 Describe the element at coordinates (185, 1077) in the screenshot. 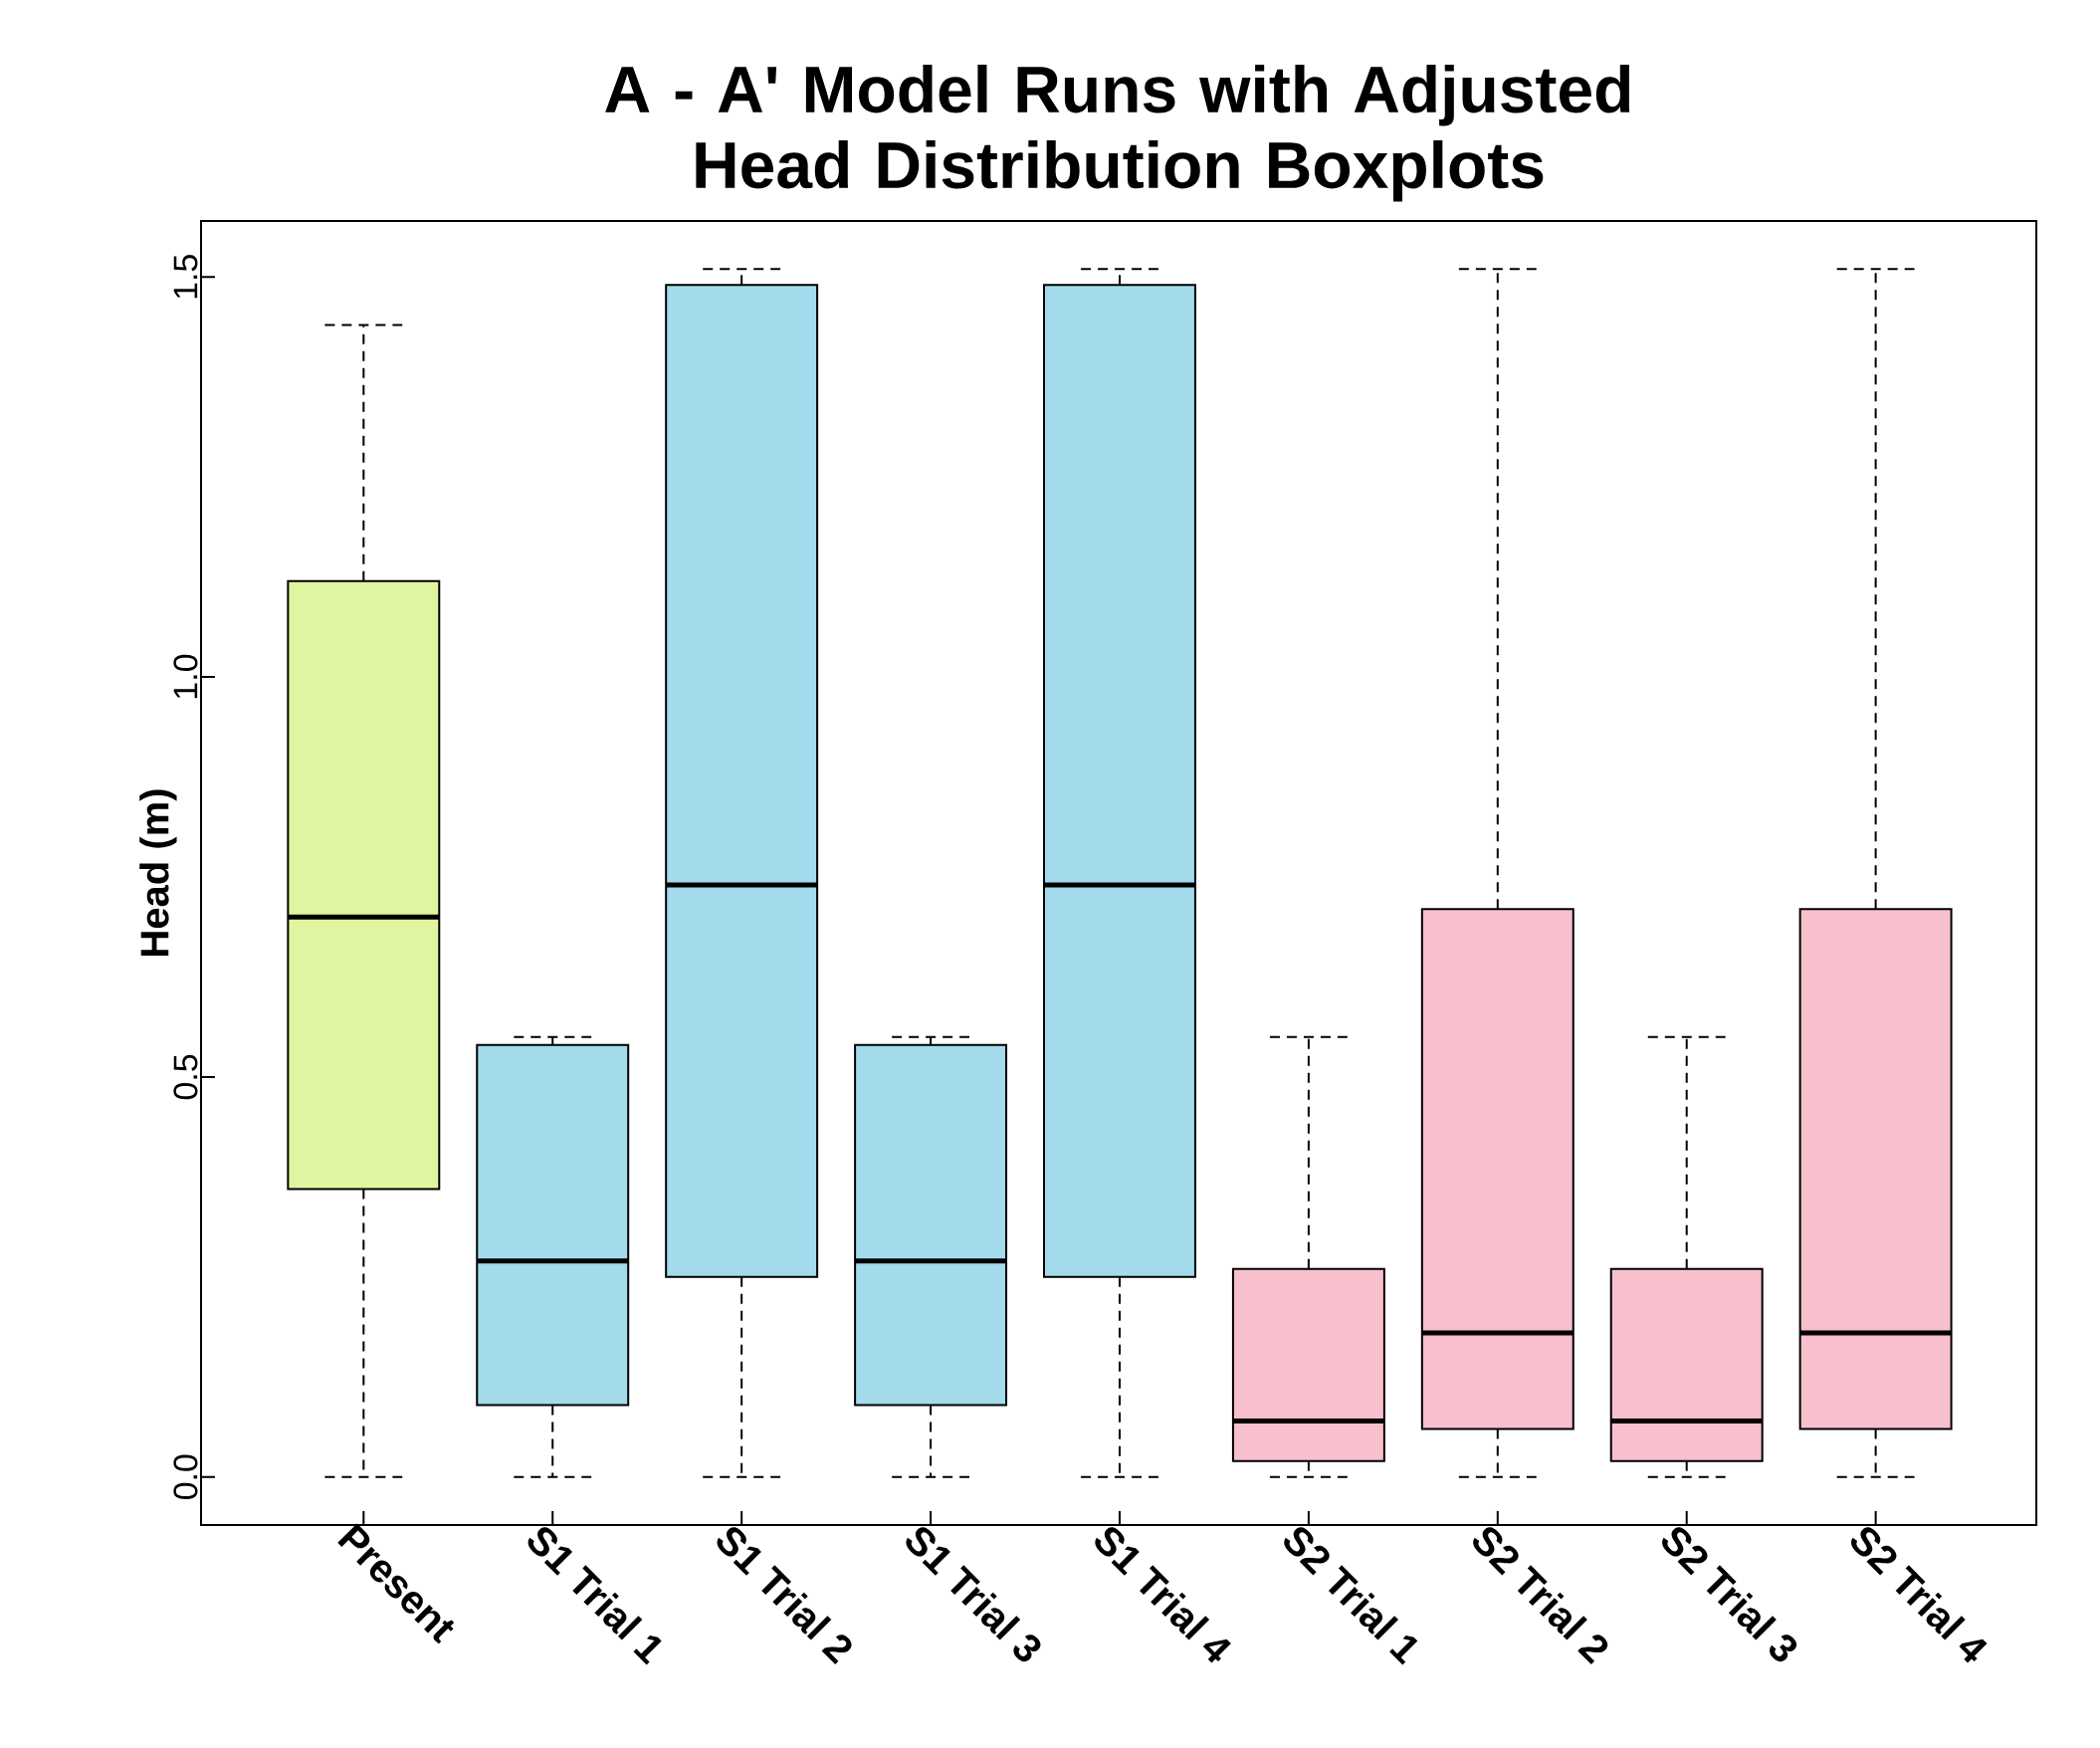

I see `y-tick-label: 0.5` at that location.